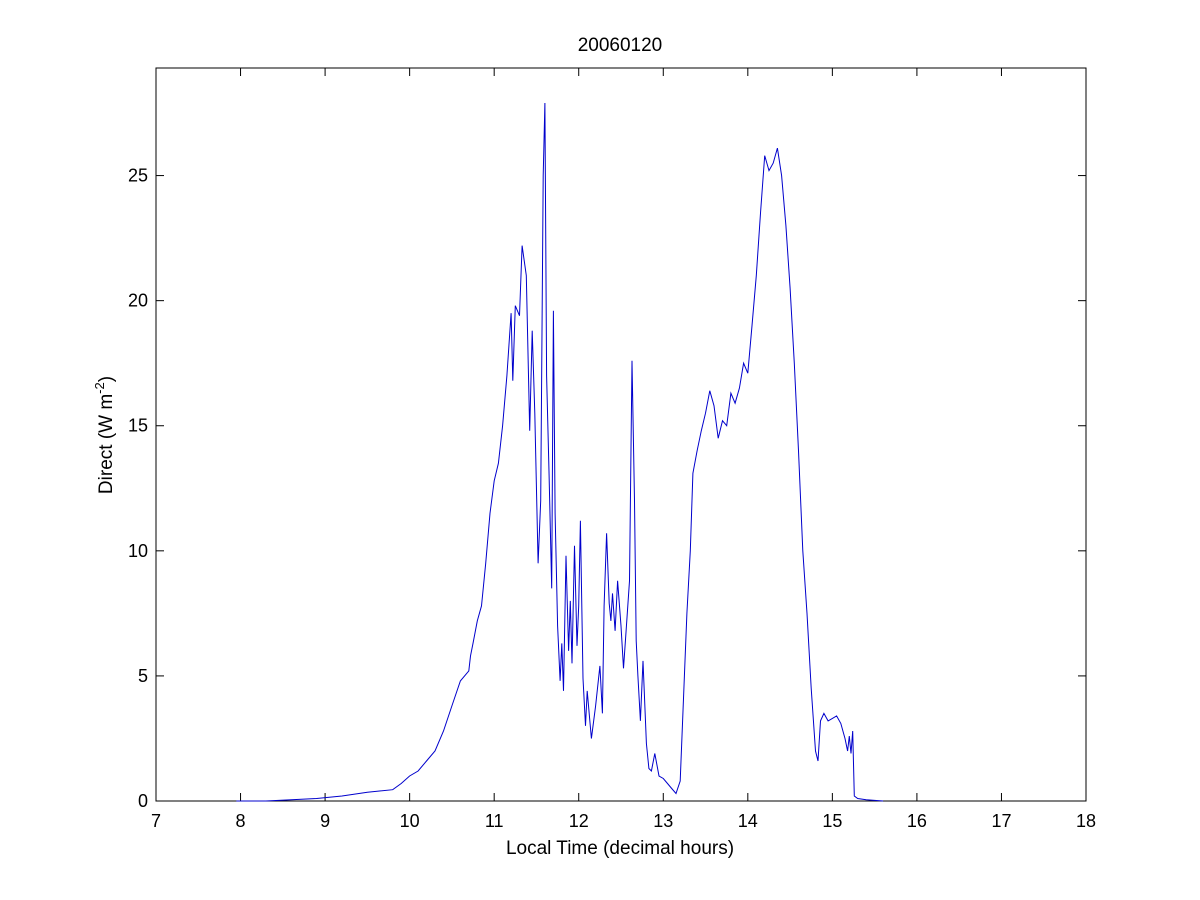 The image size is (1200, 900). Describe the element at coordinates (410, 821) in the screenshot. I see `x-tick-label: 10` at that location.